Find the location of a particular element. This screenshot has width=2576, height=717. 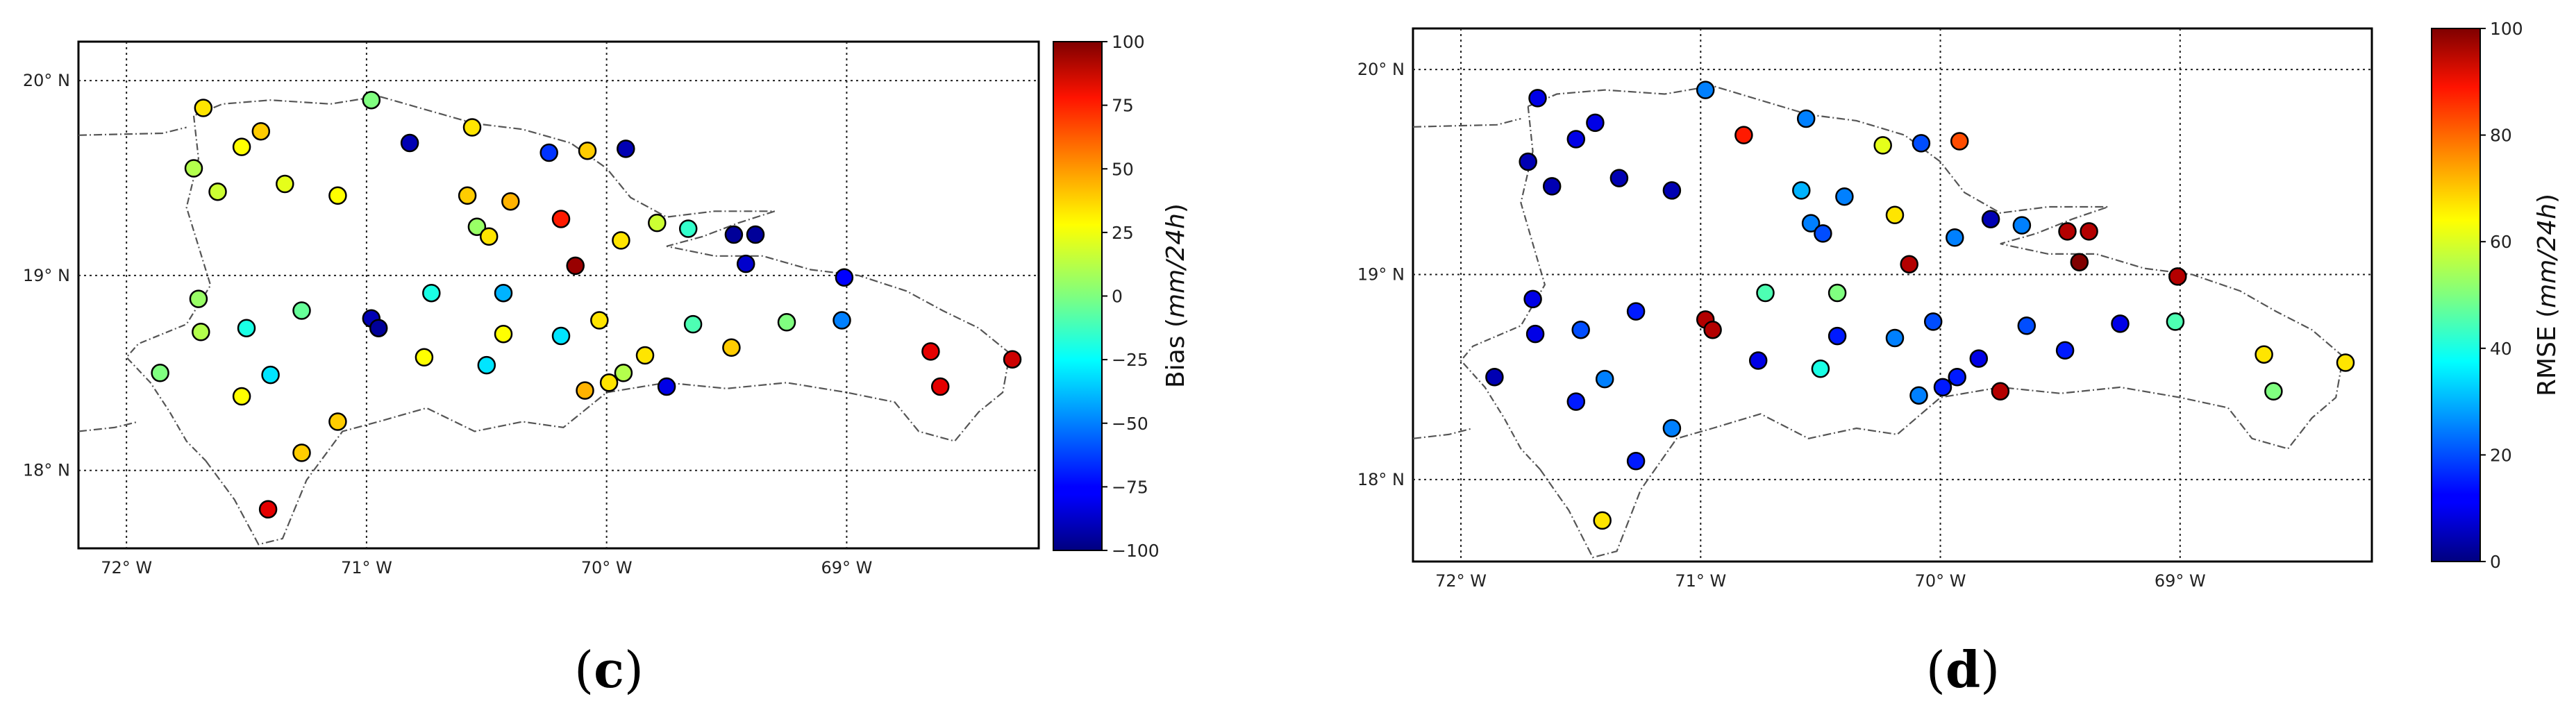

x-tick-label: 71° W is located at coordinates (1700, 581).